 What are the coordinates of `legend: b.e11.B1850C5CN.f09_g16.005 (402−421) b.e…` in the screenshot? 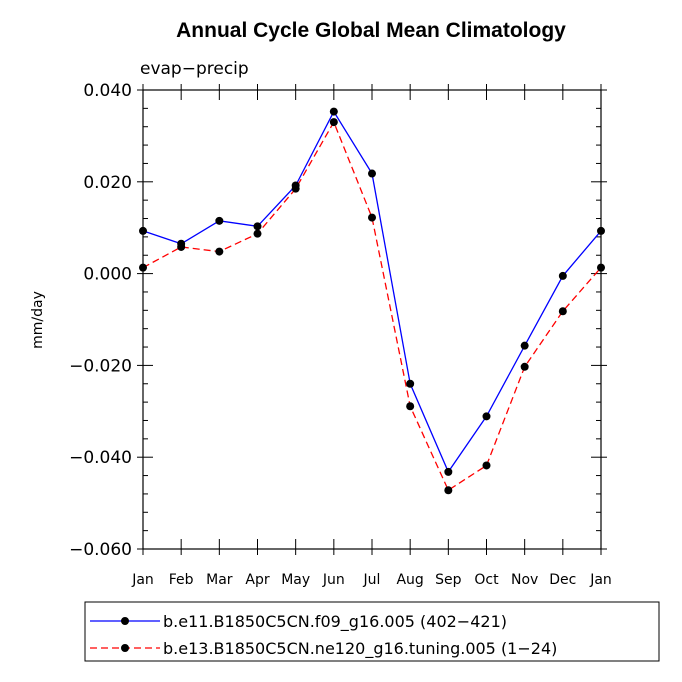 It's located at (323, 635).